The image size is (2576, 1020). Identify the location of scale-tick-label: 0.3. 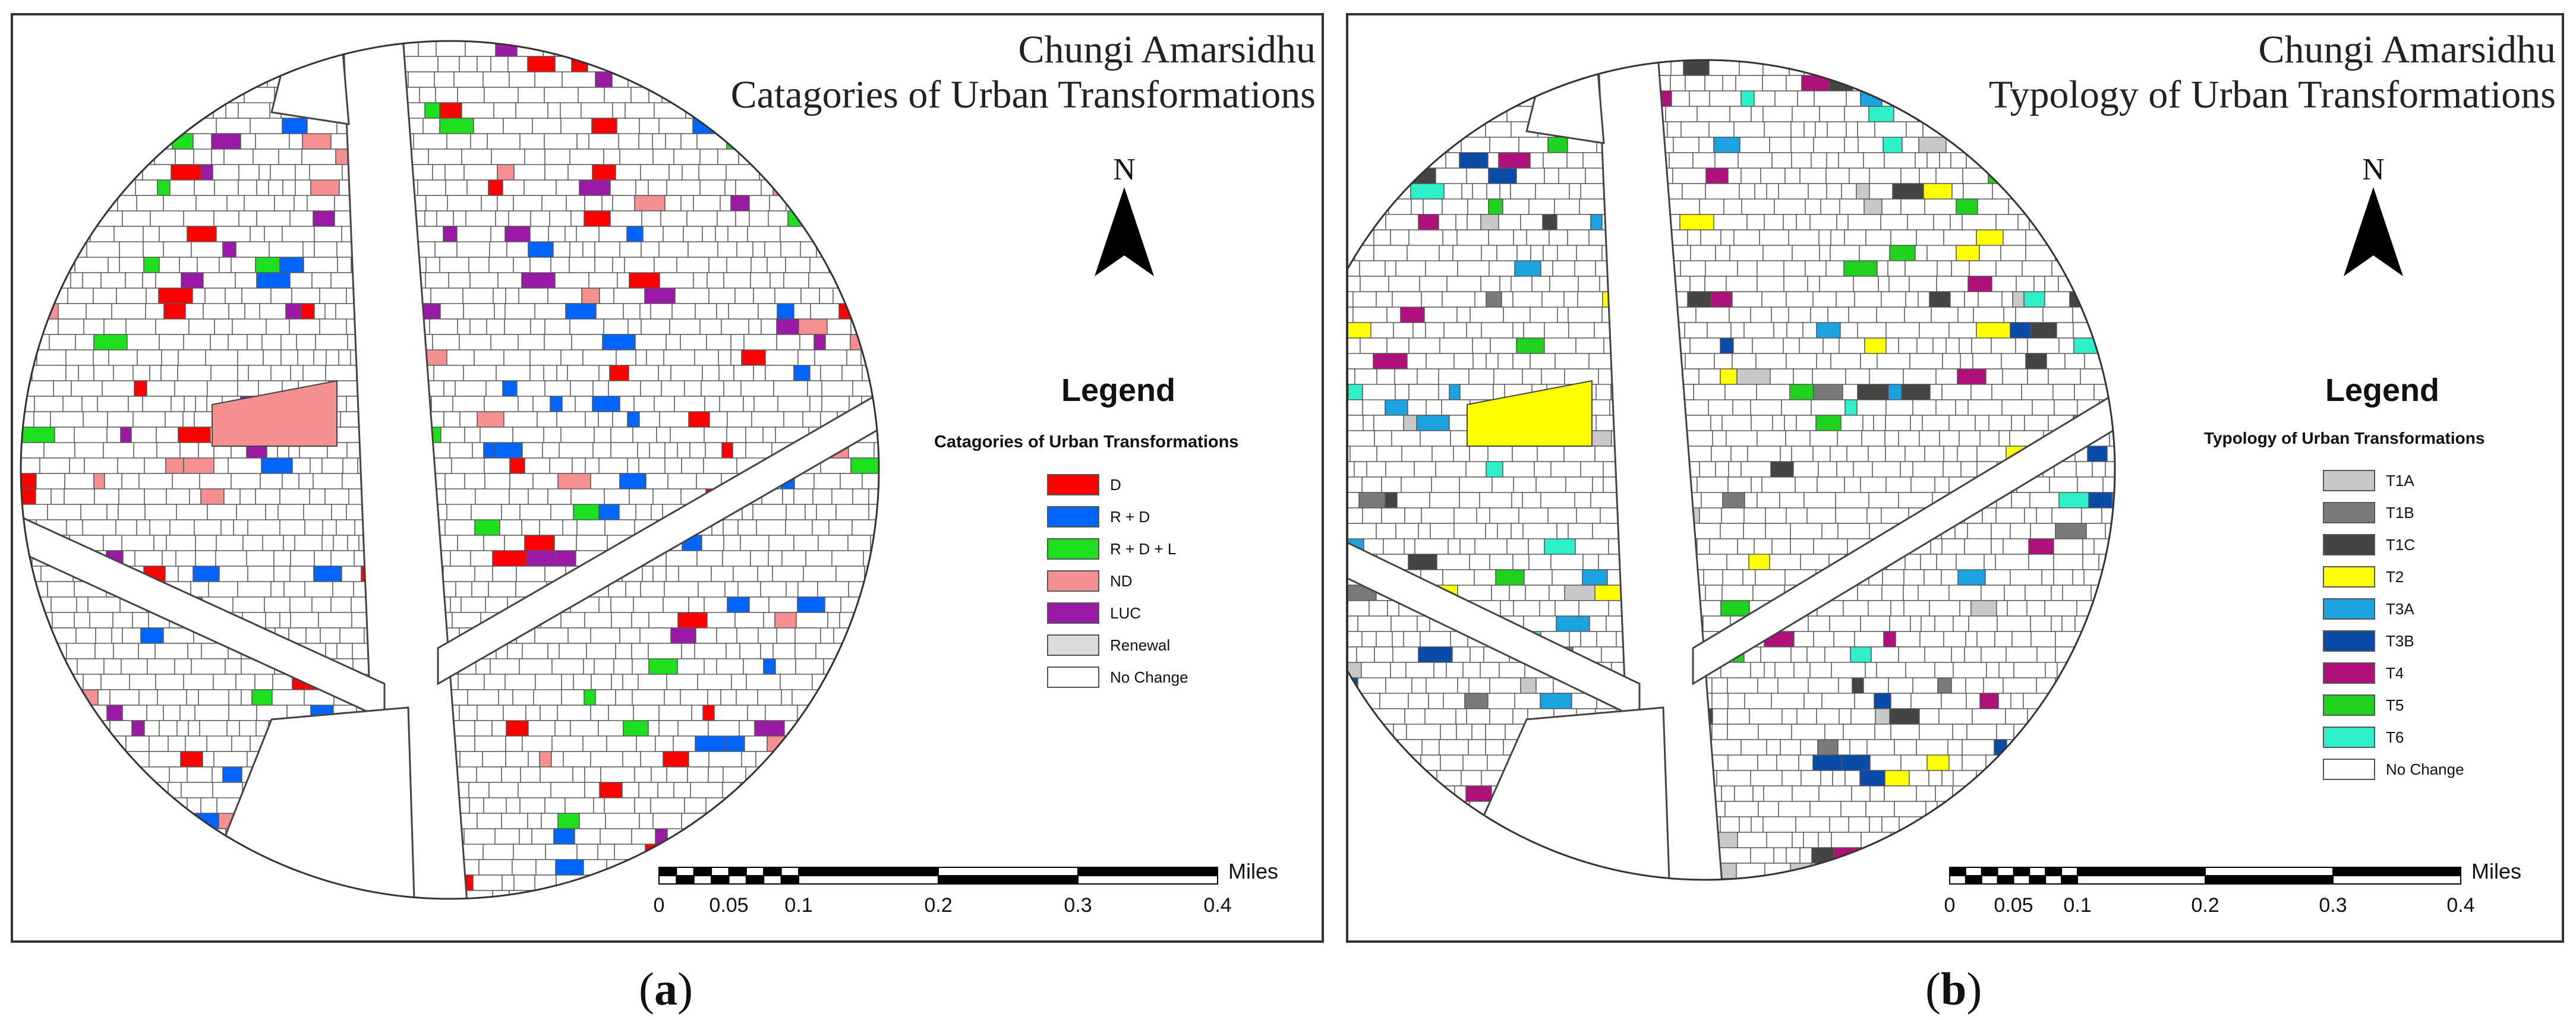
(2333, 905).